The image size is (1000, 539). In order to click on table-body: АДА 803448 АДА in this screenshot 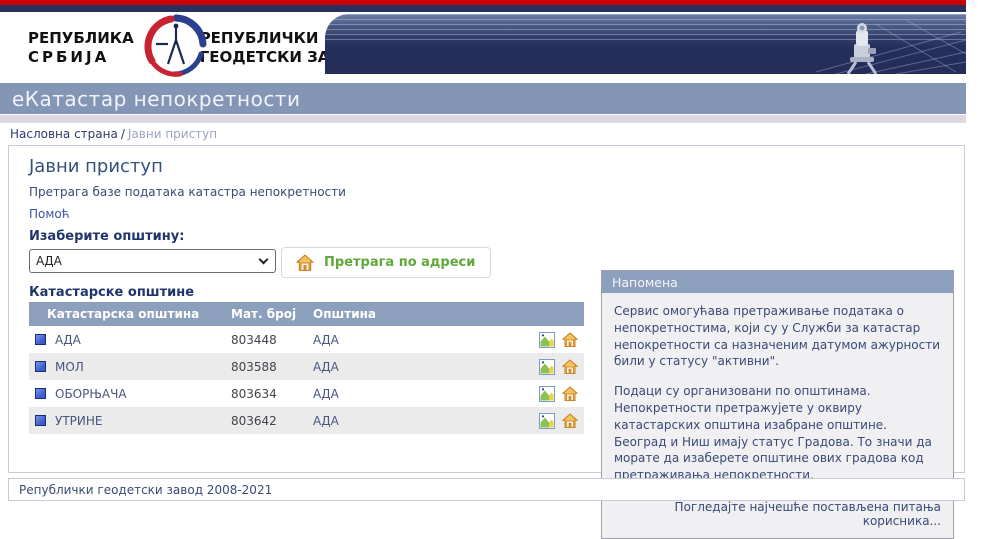, I will do `click(306, 380)`.